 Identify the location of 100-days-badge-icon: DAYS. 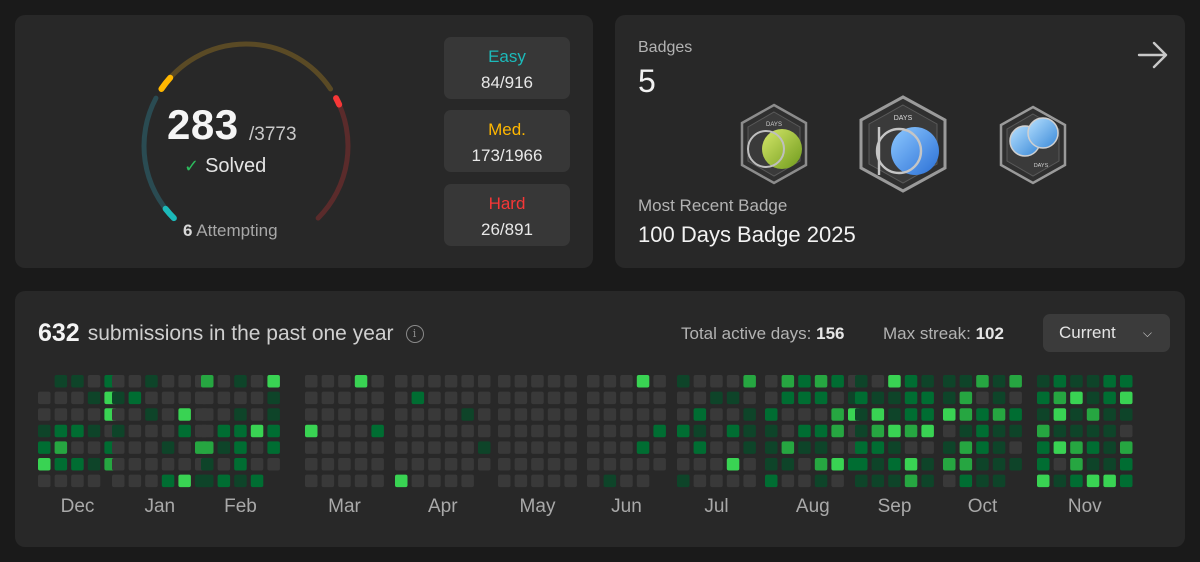
(903, 144).